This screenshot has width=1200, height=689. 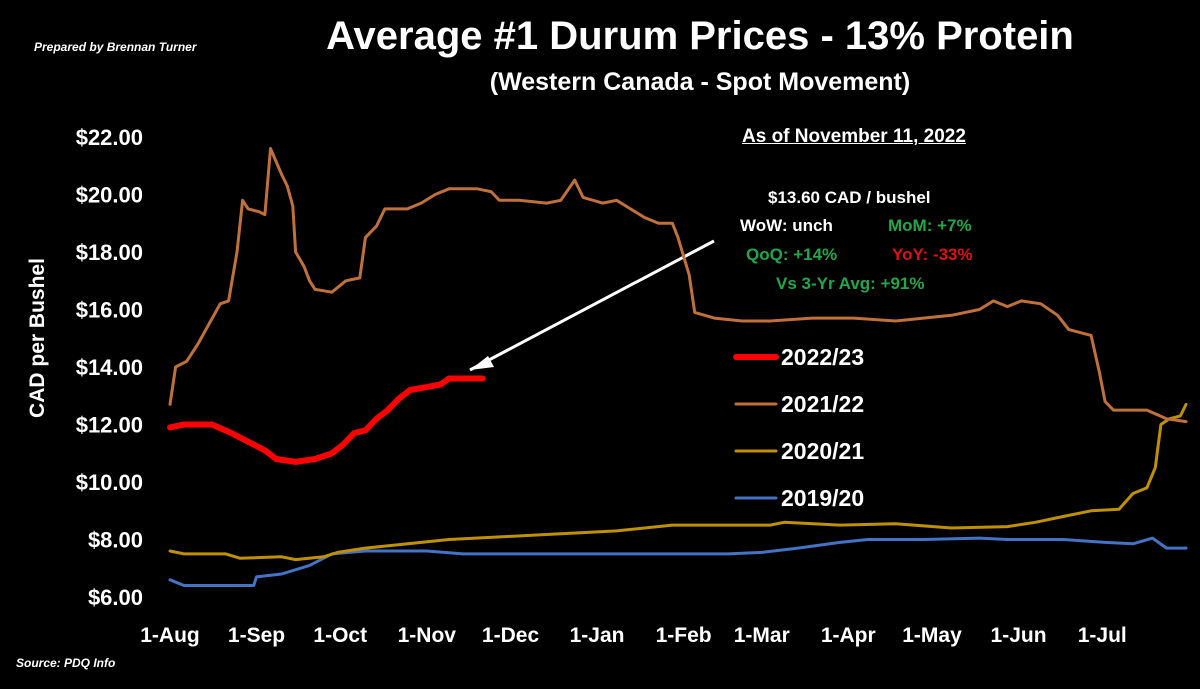 What do you see at coordinates (511, 635) in the screenshot?
I see `x-tick-label: 1-Dec` at bounding box center [511, 635].